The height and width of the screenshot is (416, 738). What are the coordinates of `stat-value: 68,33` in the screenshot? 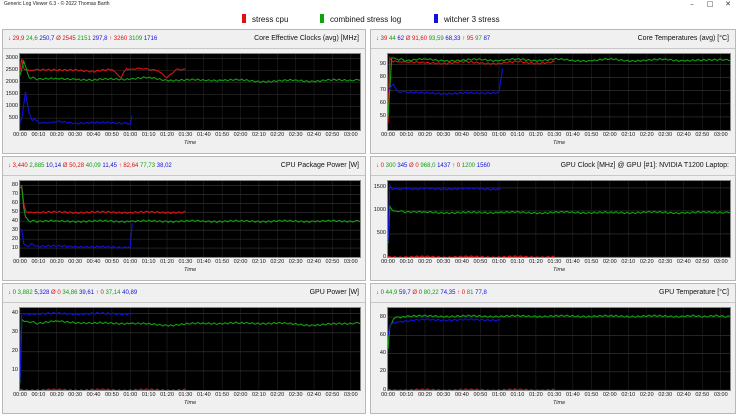 It's located at (452, 39).